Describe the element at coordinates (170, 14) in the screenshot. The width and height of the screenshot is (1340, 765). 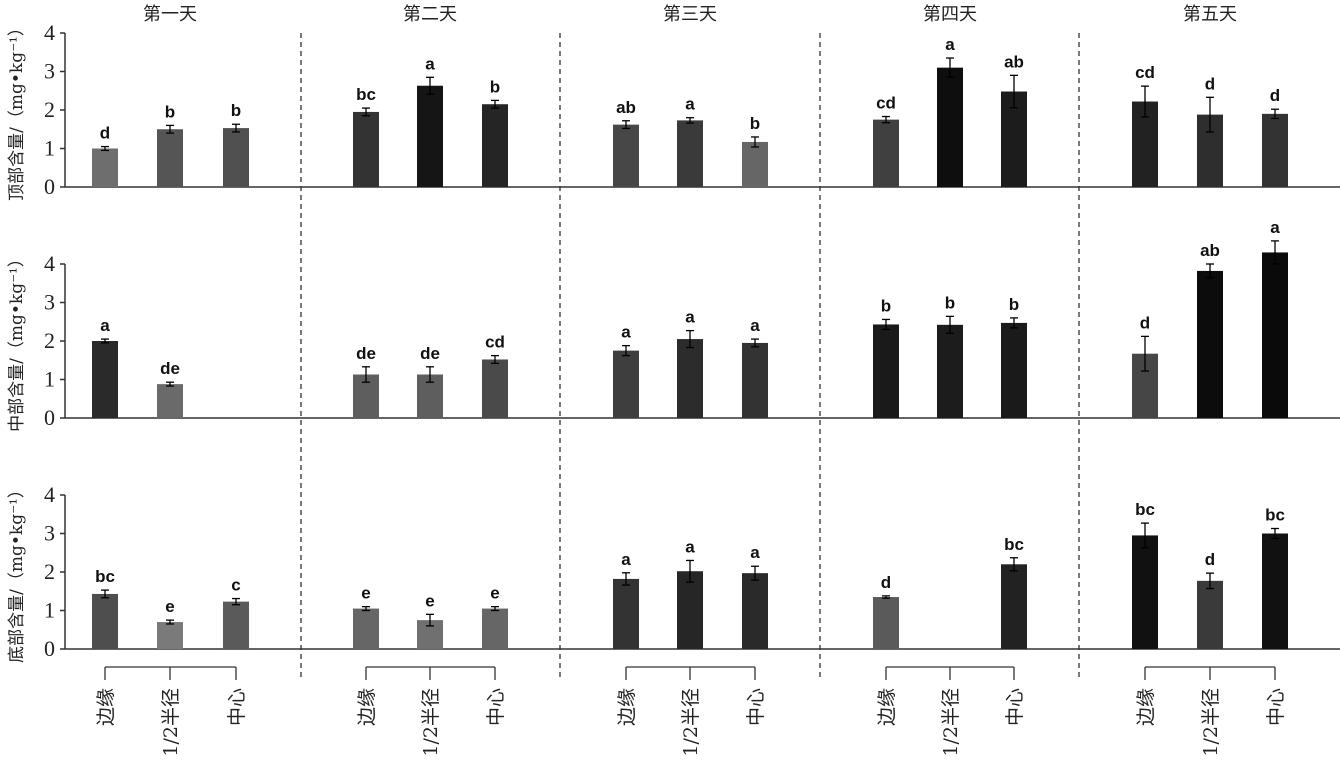
I see `day-title: 第一天` at that location.